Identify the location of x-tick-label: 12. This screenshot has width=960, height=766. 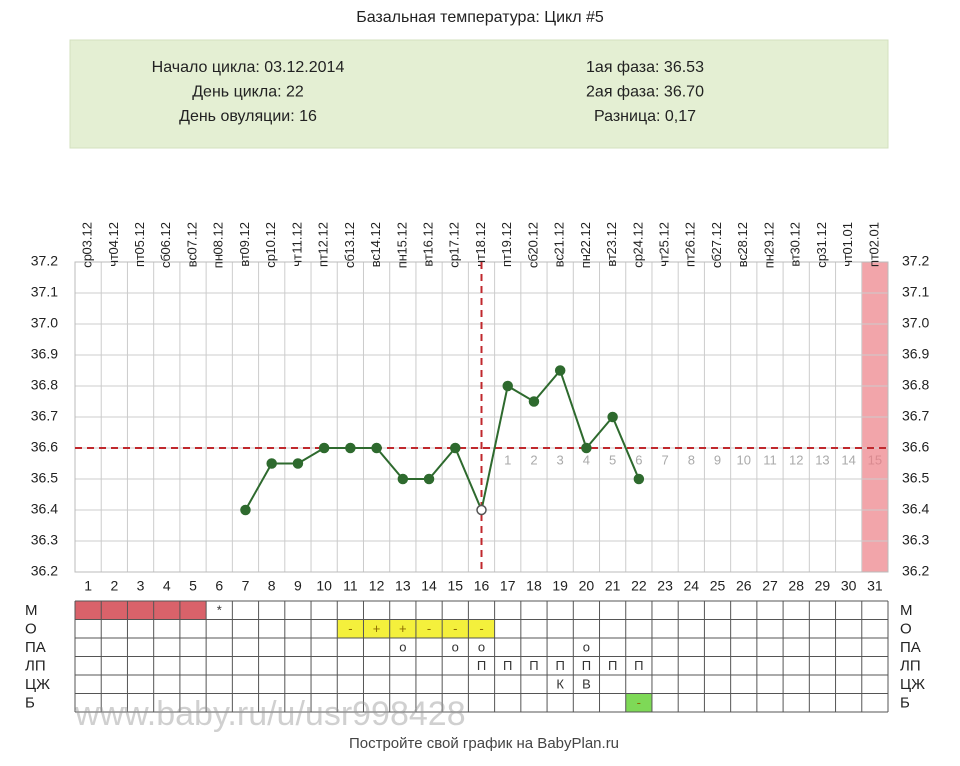
(377, 586).